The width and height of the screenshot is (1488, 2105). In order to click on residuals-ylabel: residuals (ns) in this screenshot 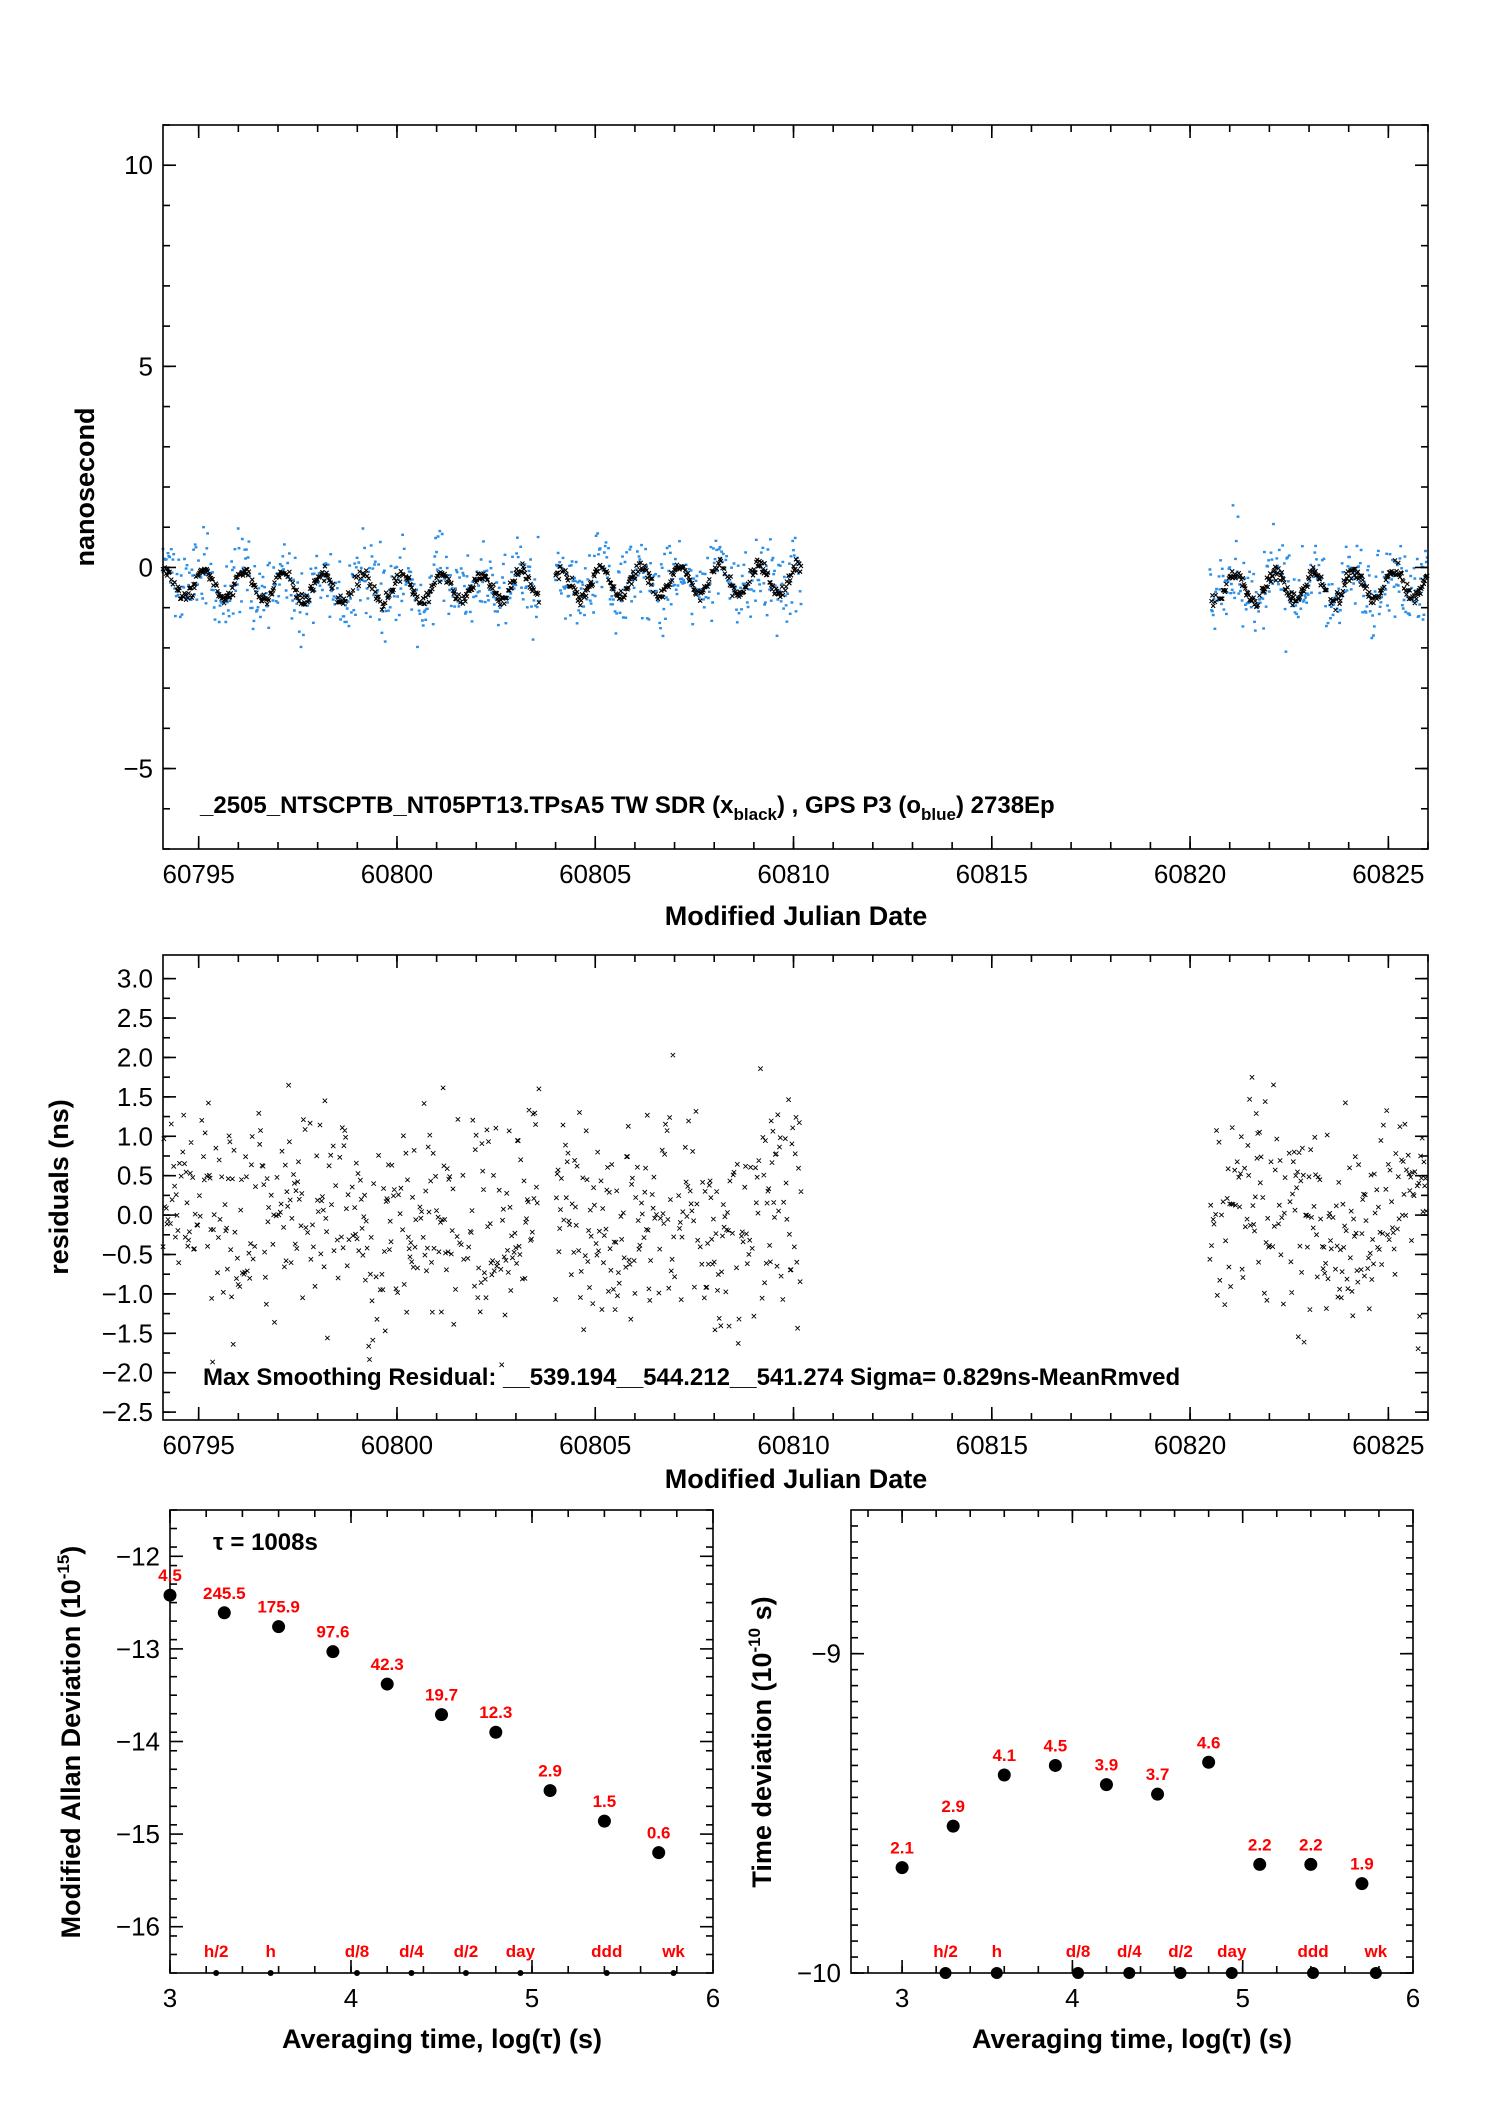, I will do `click(59, 1187)`.